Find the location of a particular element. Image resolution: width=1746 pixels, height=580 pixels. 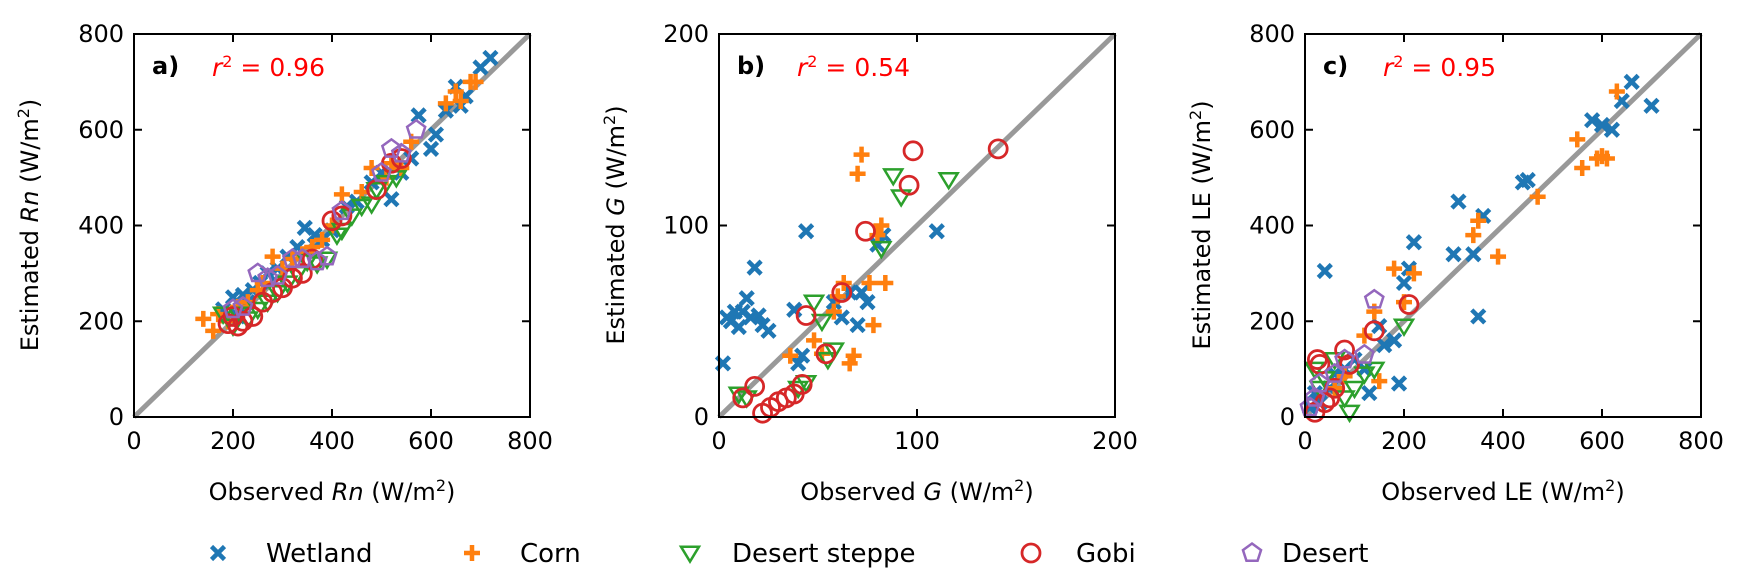

y-axis-label: Estimated Rn (W/m2) is located at coordinates (29, 225).